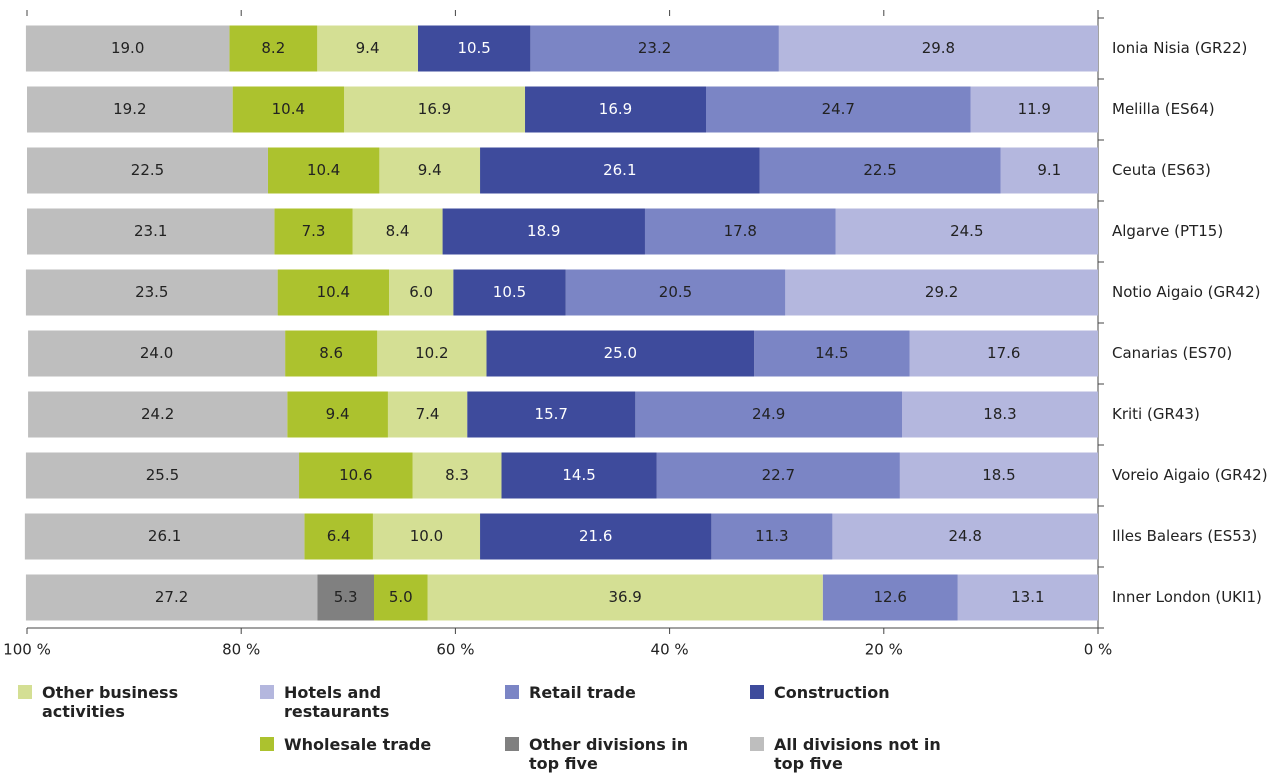  I want to click on value-label: 13.1, so click(1027, 597).